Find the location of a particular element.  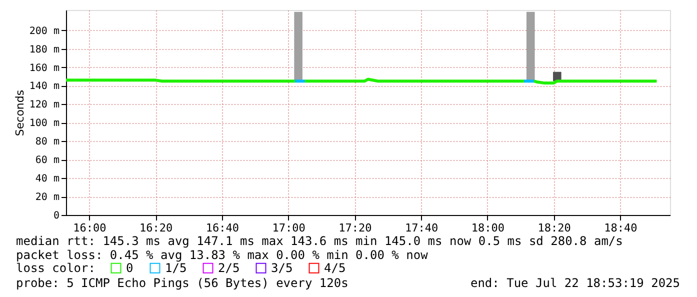

y-tick-label: 160 m is located at coordinates (44, 68).